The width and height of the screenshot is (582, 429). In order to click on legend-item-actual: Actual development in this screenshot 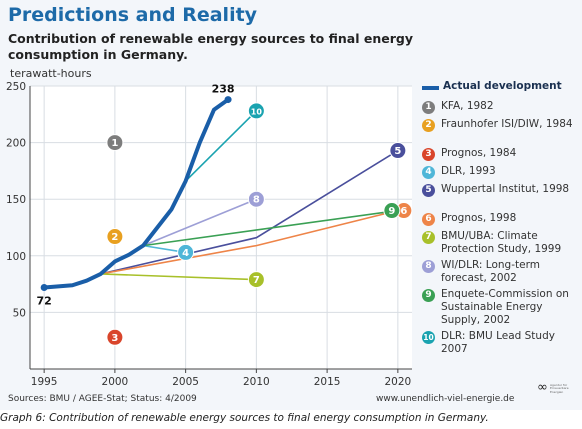, I will do `click(501, 87)`.